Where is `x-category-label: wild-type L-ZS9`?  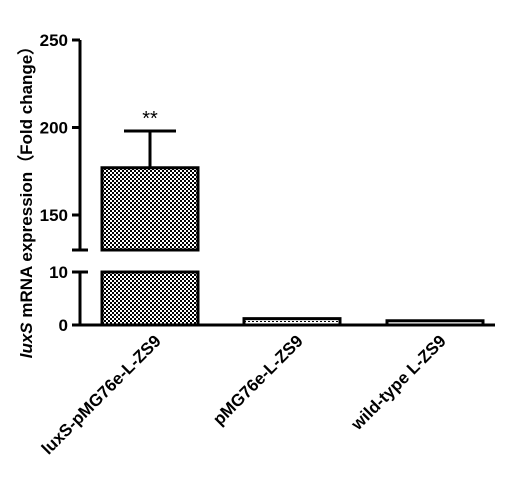 x-category-label: wild-type L-ZS9 is located at coordinates (398, 382).